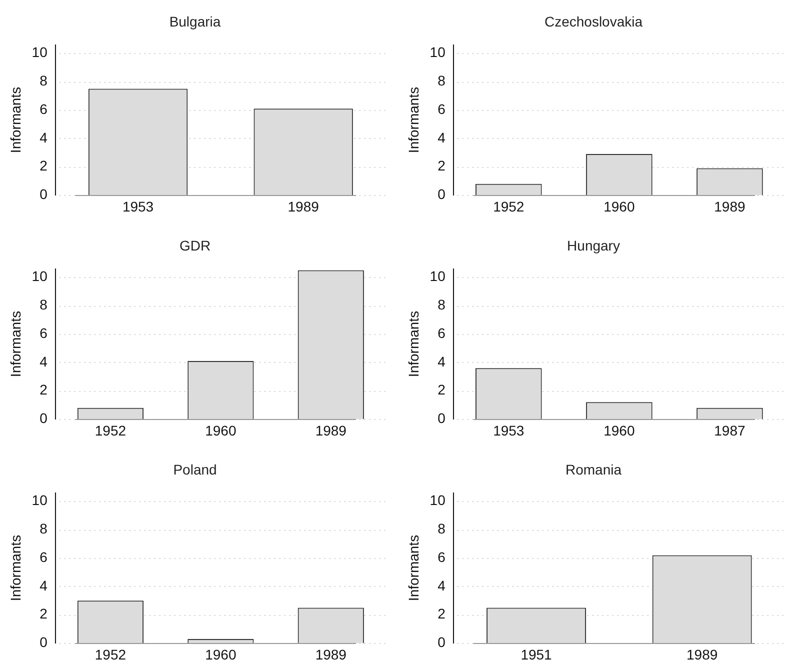 This screenshot has height=672, width=797. Describe the element at coordinates (195, 469) in the screenshot. I see `chart-title: Poland` at that location.